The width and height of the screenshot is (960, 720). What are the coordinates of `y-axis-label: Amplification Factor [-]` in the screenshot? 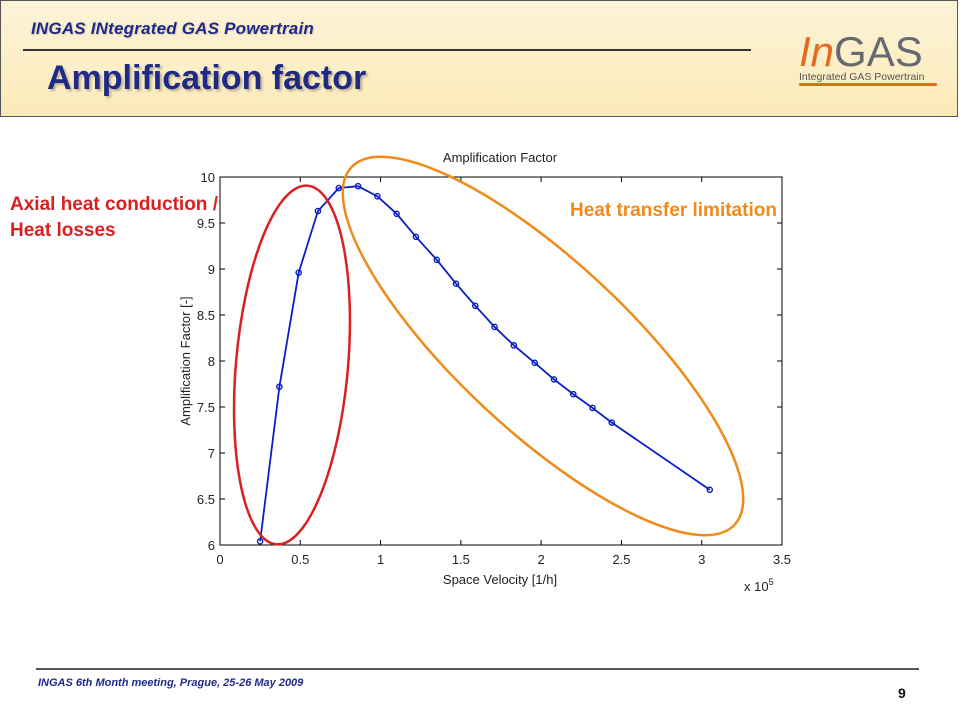 It's located at (185, 360).